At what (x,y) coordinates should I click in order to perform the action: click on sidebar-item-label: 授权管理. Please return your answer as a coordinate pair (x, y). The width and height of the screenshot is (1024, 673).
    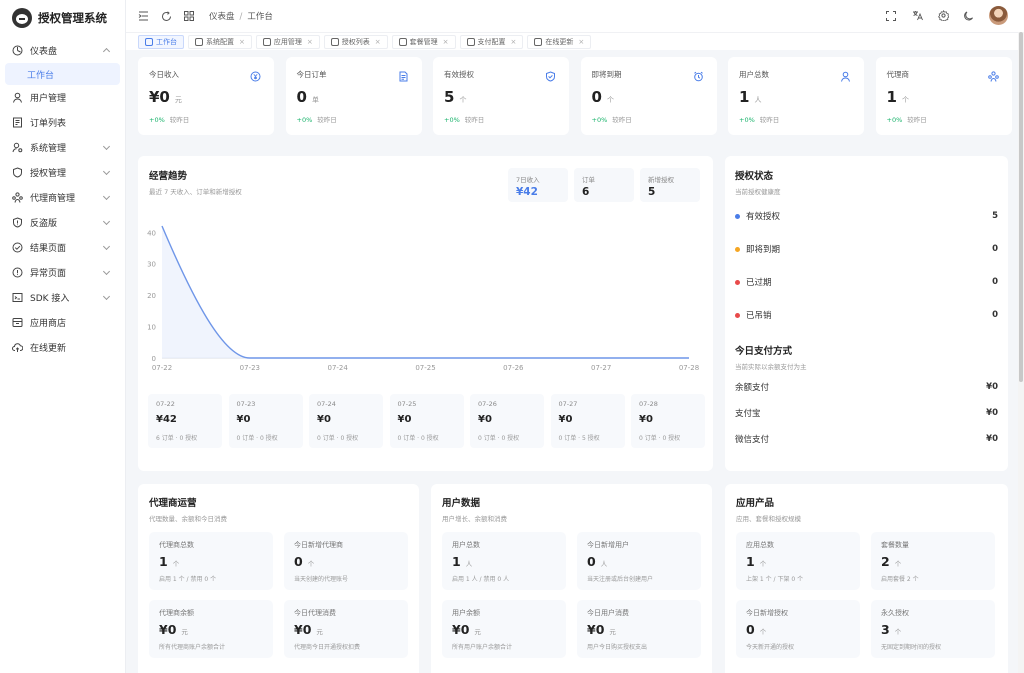
    Looking at the image, I should click on (48, 174).